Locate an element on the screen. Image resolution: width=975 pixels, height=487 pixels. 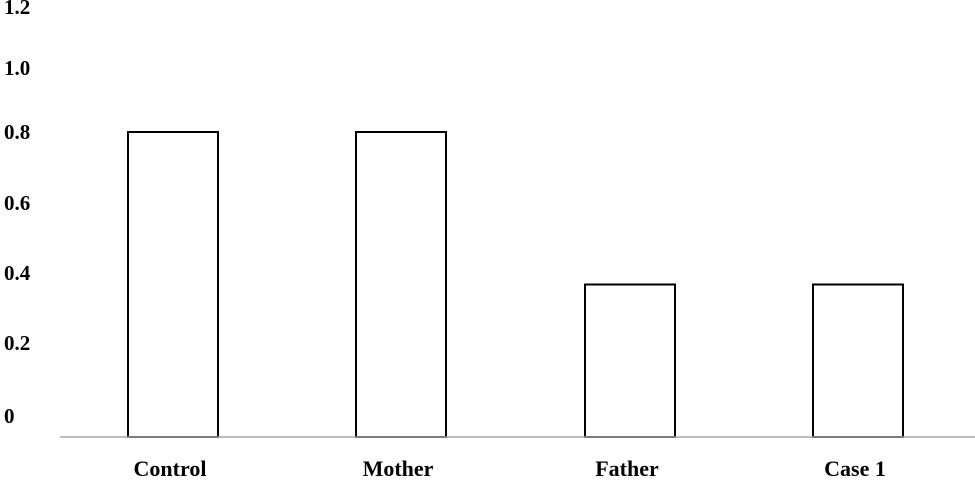
bar-control is located at coordinates (173, 284).